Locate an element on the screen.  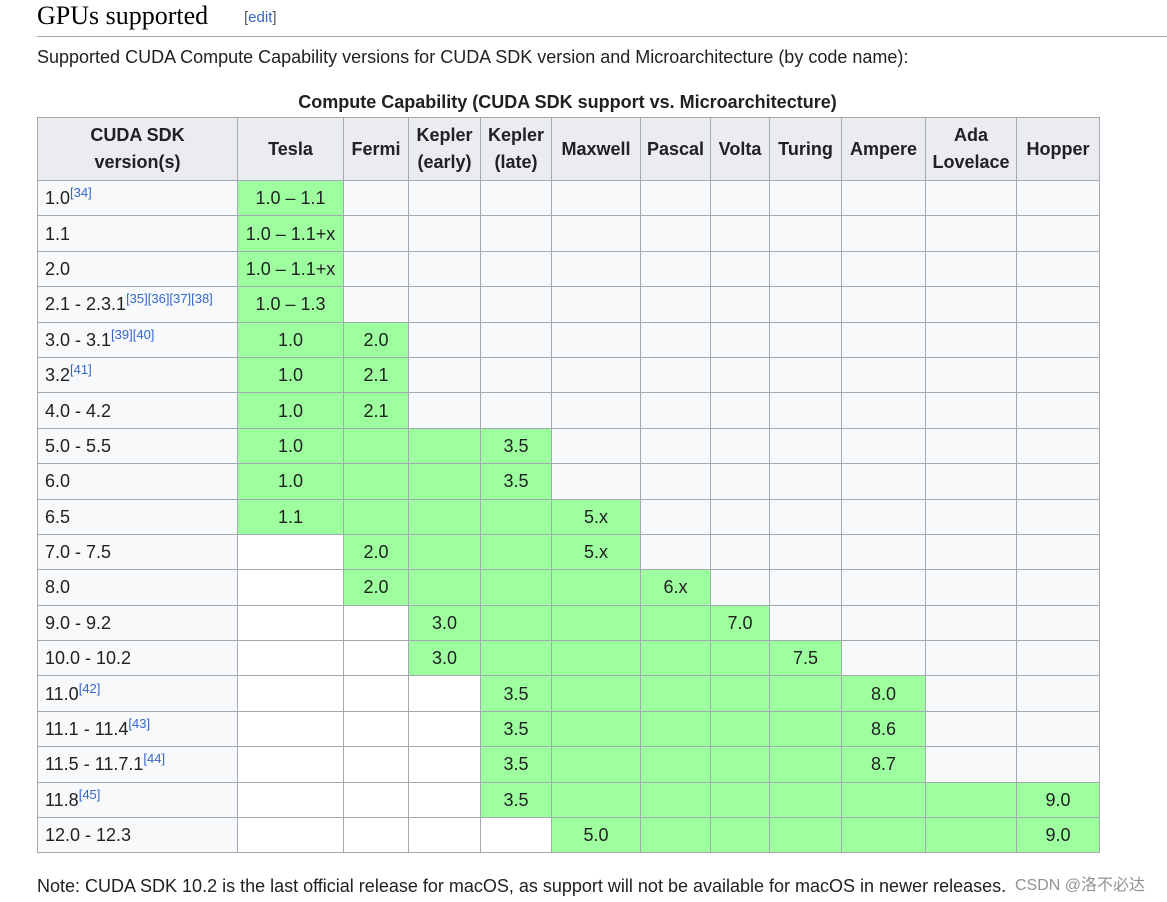
capability-cell-supported: 7.5 is located at coordinates (805, 658).